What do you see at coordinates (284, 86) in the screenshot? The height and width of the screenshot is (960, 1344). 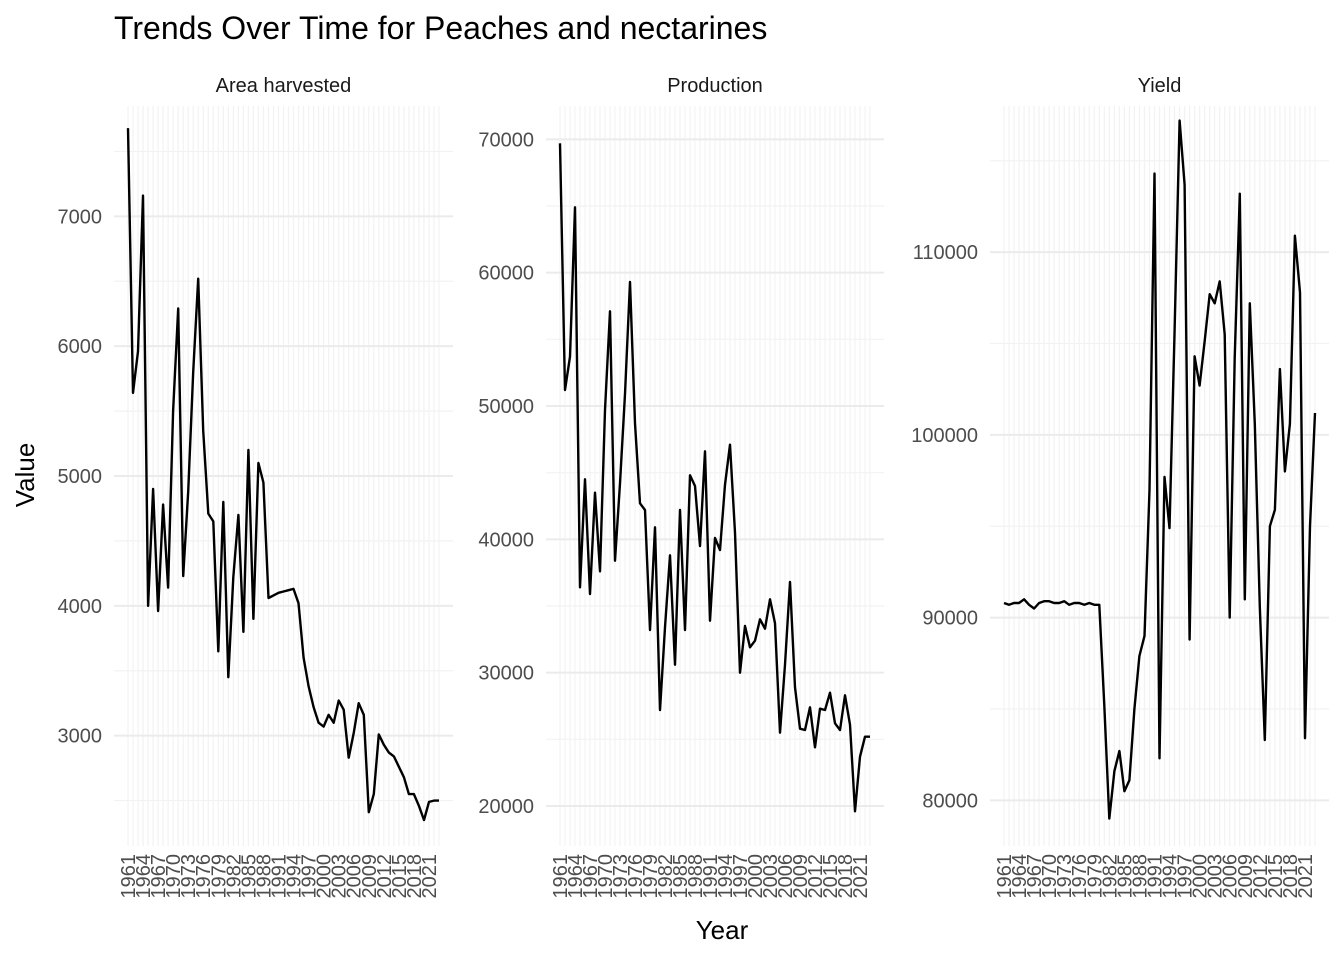 I see `facet-label: Area harvested` at bounding box center [284, 86].